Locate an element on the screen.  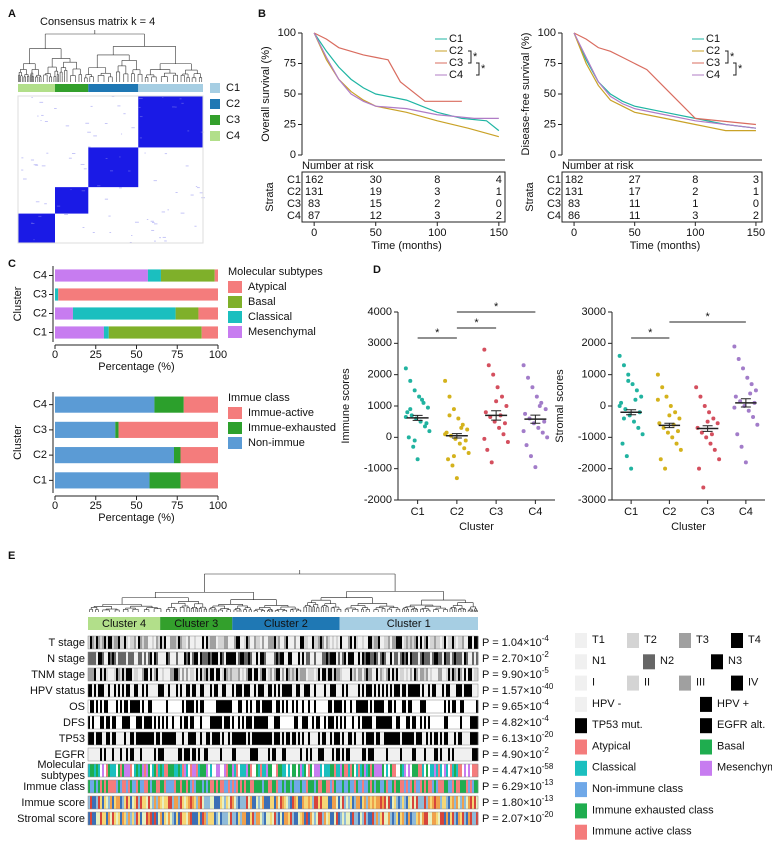
track-frame is located at coordinates (283, 802).